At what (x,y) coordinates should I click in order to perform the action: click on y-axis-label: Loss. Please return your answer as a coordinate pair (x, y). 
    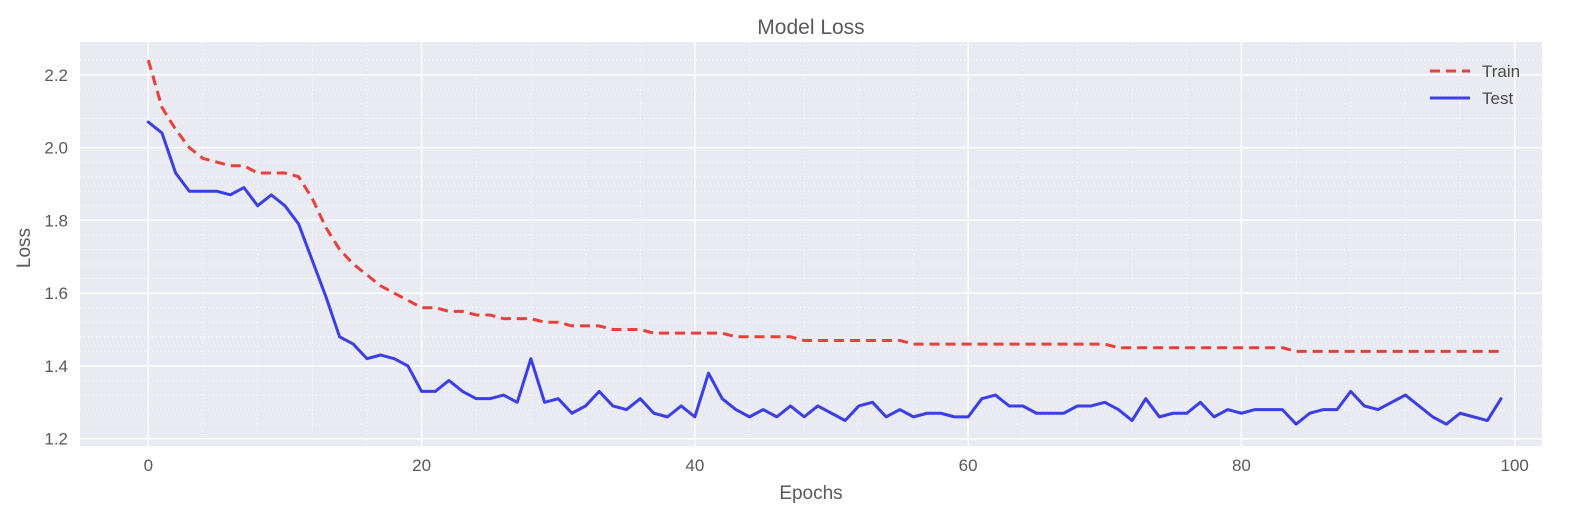
    Looking at the image, I should click on (24, 248).